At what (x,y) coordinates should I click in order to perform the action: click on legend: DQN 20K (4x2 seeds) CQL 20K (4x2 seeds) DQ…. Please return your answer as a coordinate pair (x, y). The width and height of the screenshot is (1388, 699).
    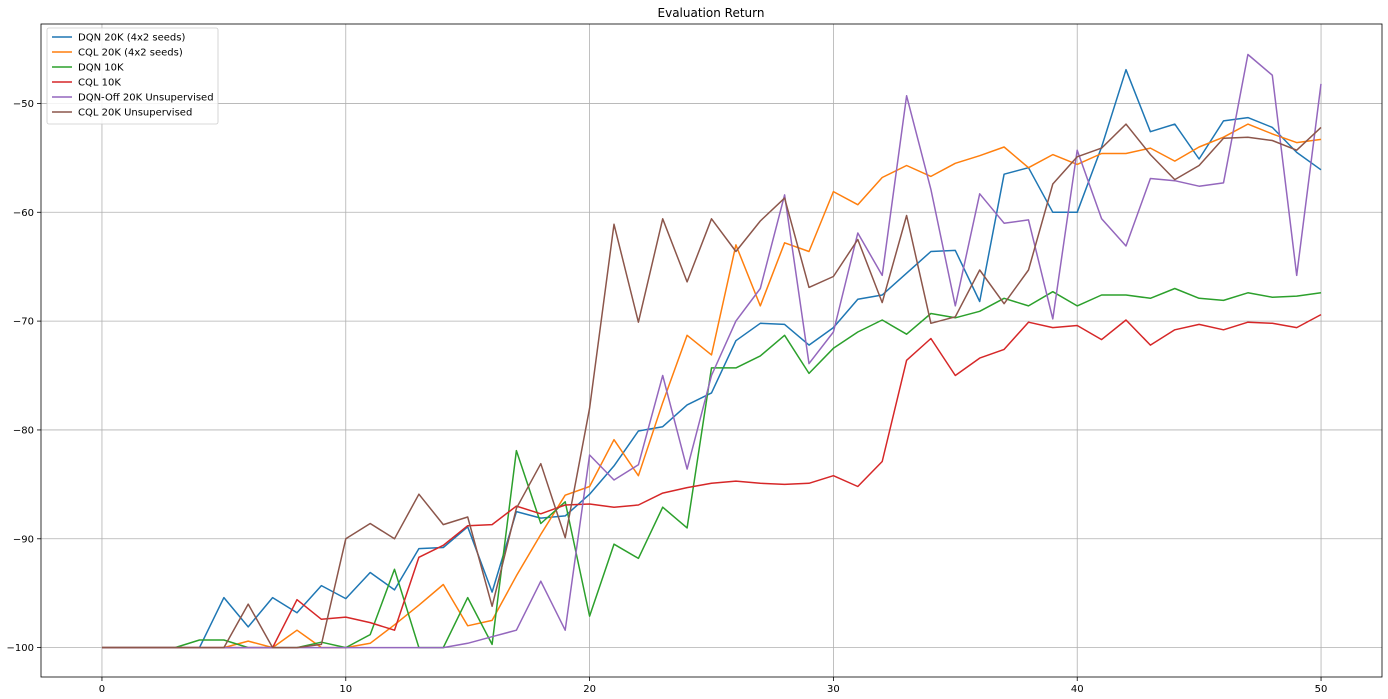
    Looking at the image, I should click on (132, 76).